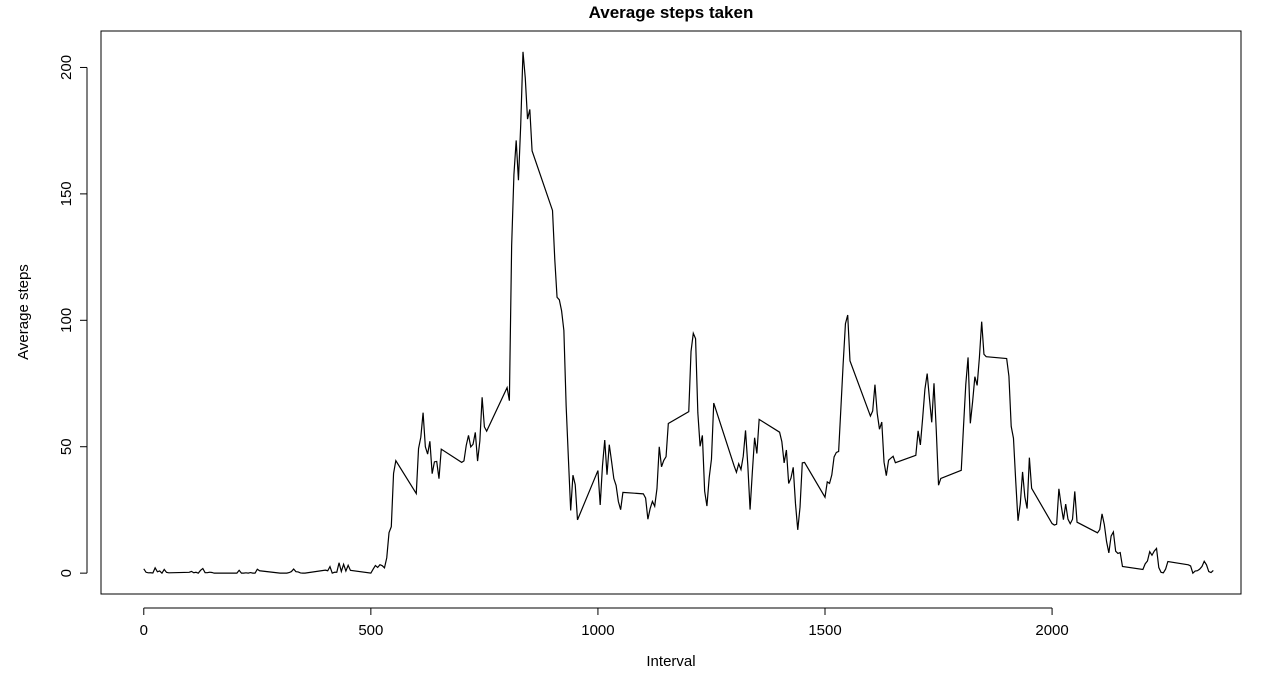  What do you see at coordinates (66, 320) in the screenshot?
I see `y-tick-label: 100` at bounding box center [66, 320].